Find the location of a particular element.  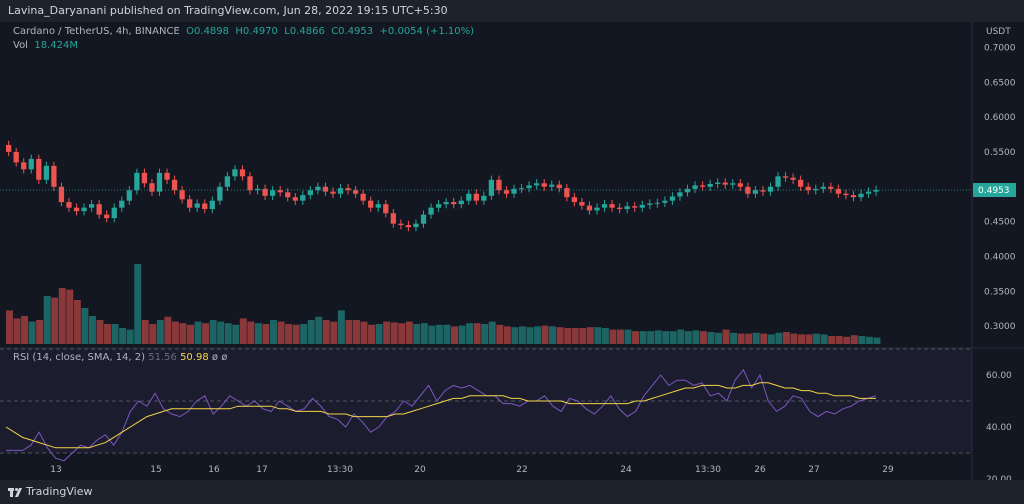

rsi-label: RSI (14, close, SMA, 14, 2) is located at coordinates (79, 357).